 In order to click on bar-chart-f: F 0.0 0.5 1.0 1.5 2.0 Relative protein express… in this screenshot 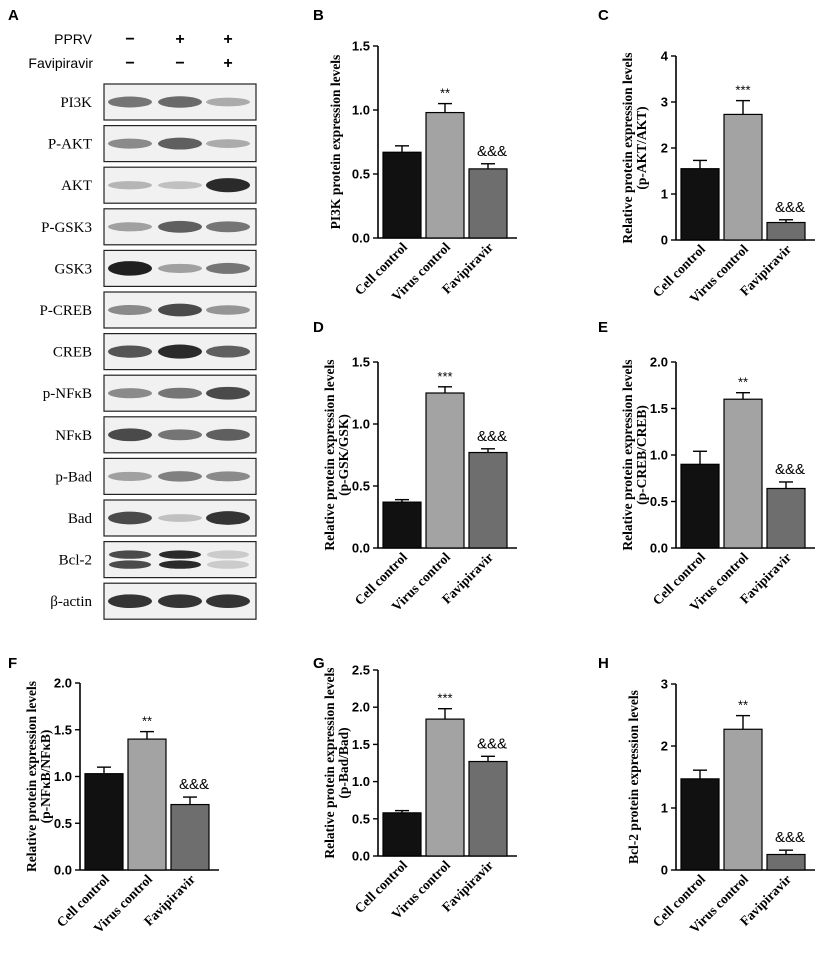, I will do `click(113, 795)`.